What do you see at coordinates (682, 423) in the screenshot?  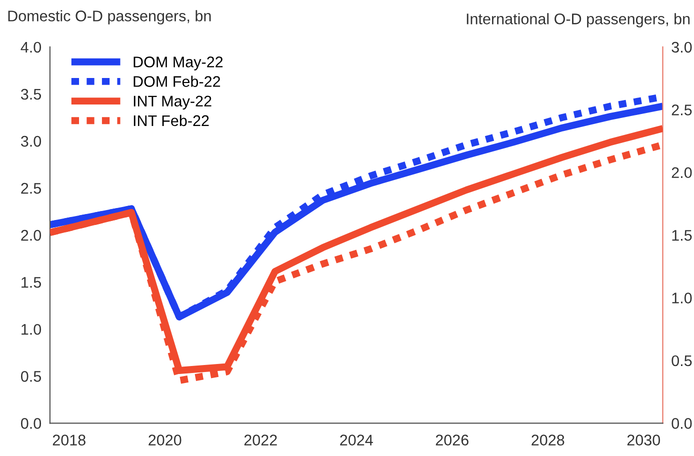 I see `y2-tick-label: 0.0` at bounding box center [682, 423].